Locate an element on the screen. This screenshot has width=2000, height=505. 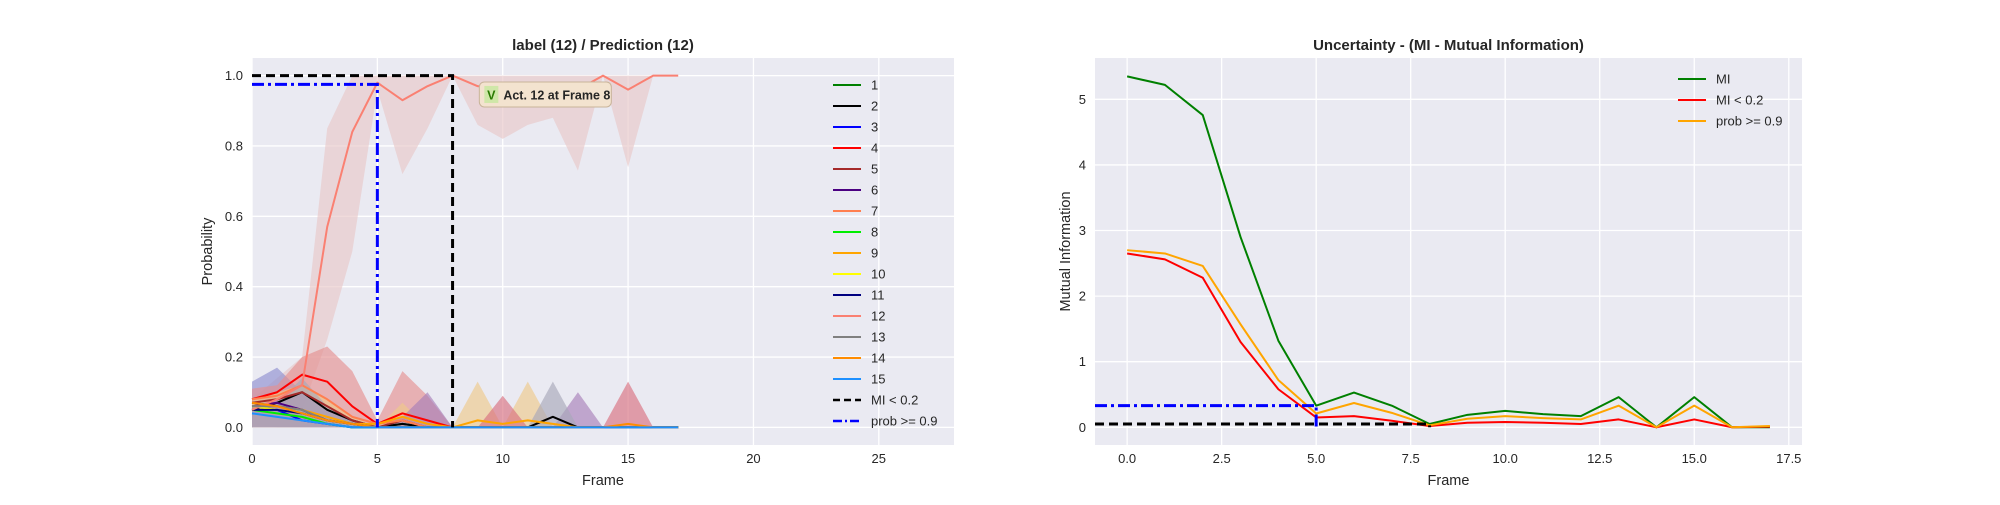
x-tick-label: 5.0 is located at coordinates (1316, 458).